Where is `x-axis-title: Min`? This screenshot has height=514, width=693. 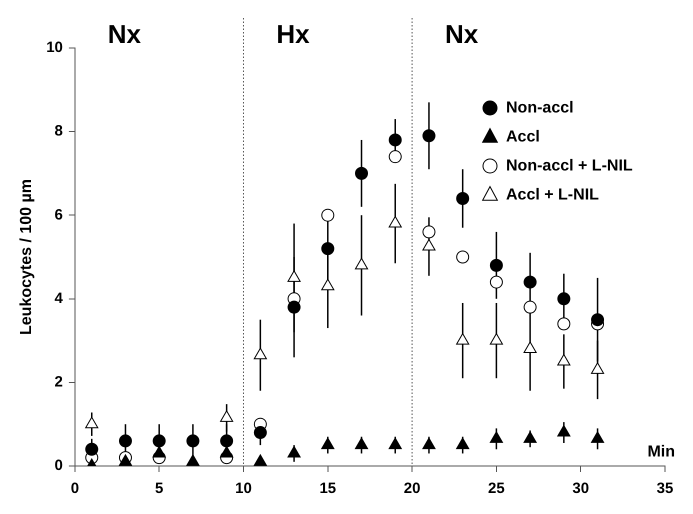
x-axis-title: Min is located at coordinates (661, 451).